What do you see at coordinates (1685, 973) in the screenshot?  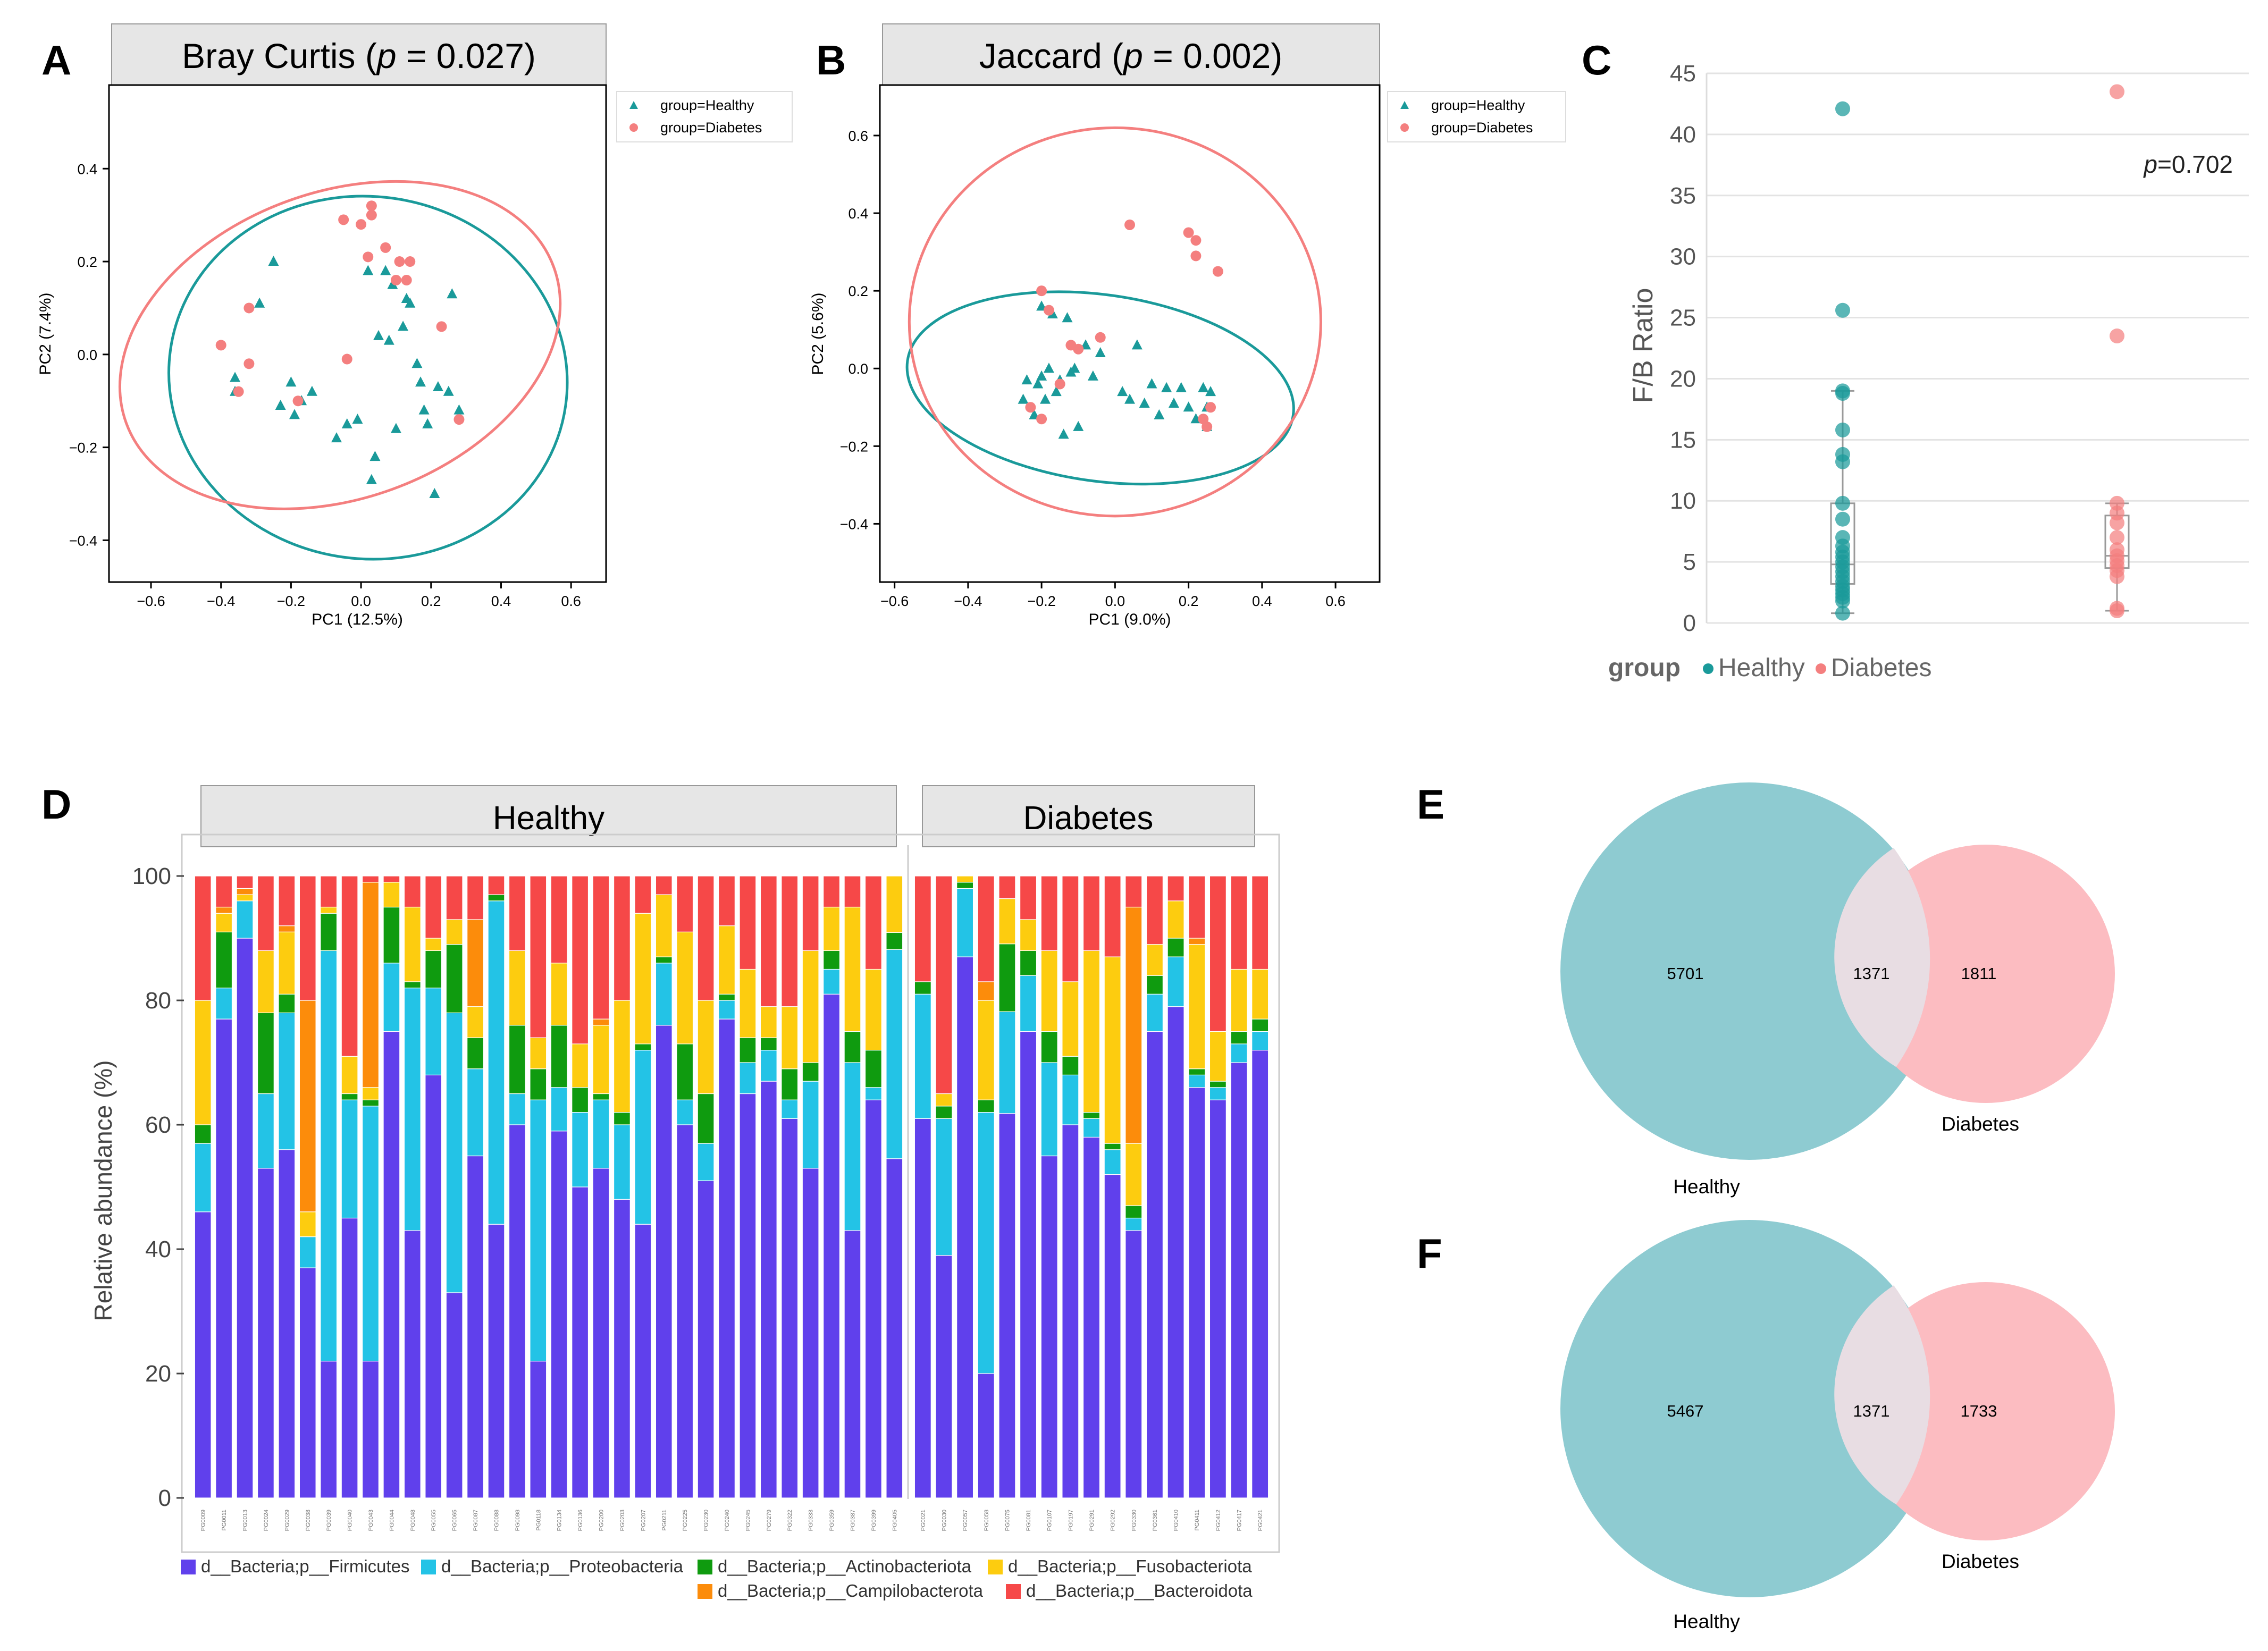 I see `venn-e-healthy-count: 5701` at bounding box center [1685, 973].